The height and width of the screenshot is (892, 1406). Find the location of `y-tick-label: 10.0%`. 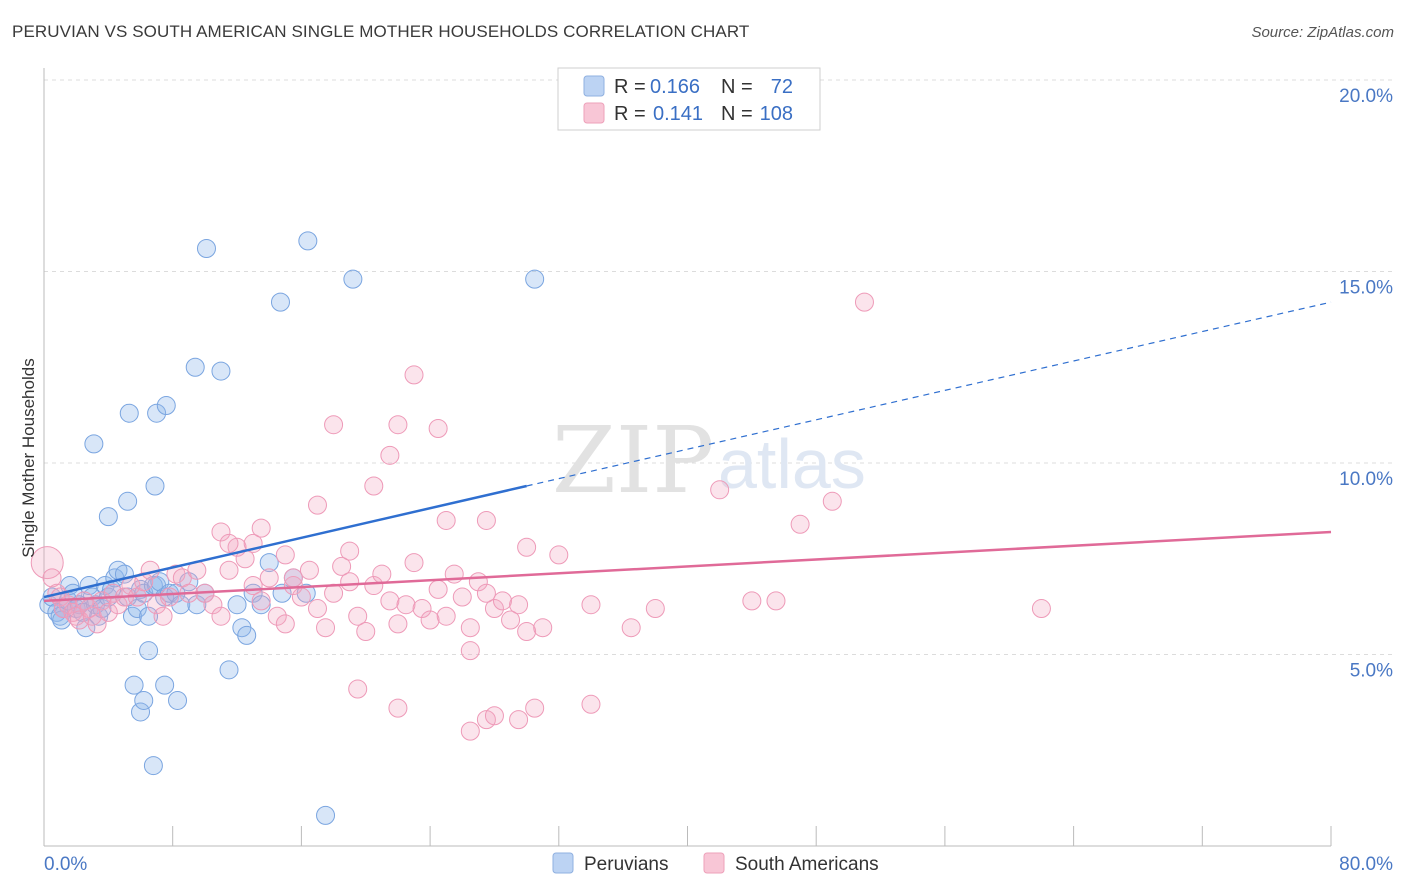

y-tick-label: 10.0% is located at coordinates (1366, 479).